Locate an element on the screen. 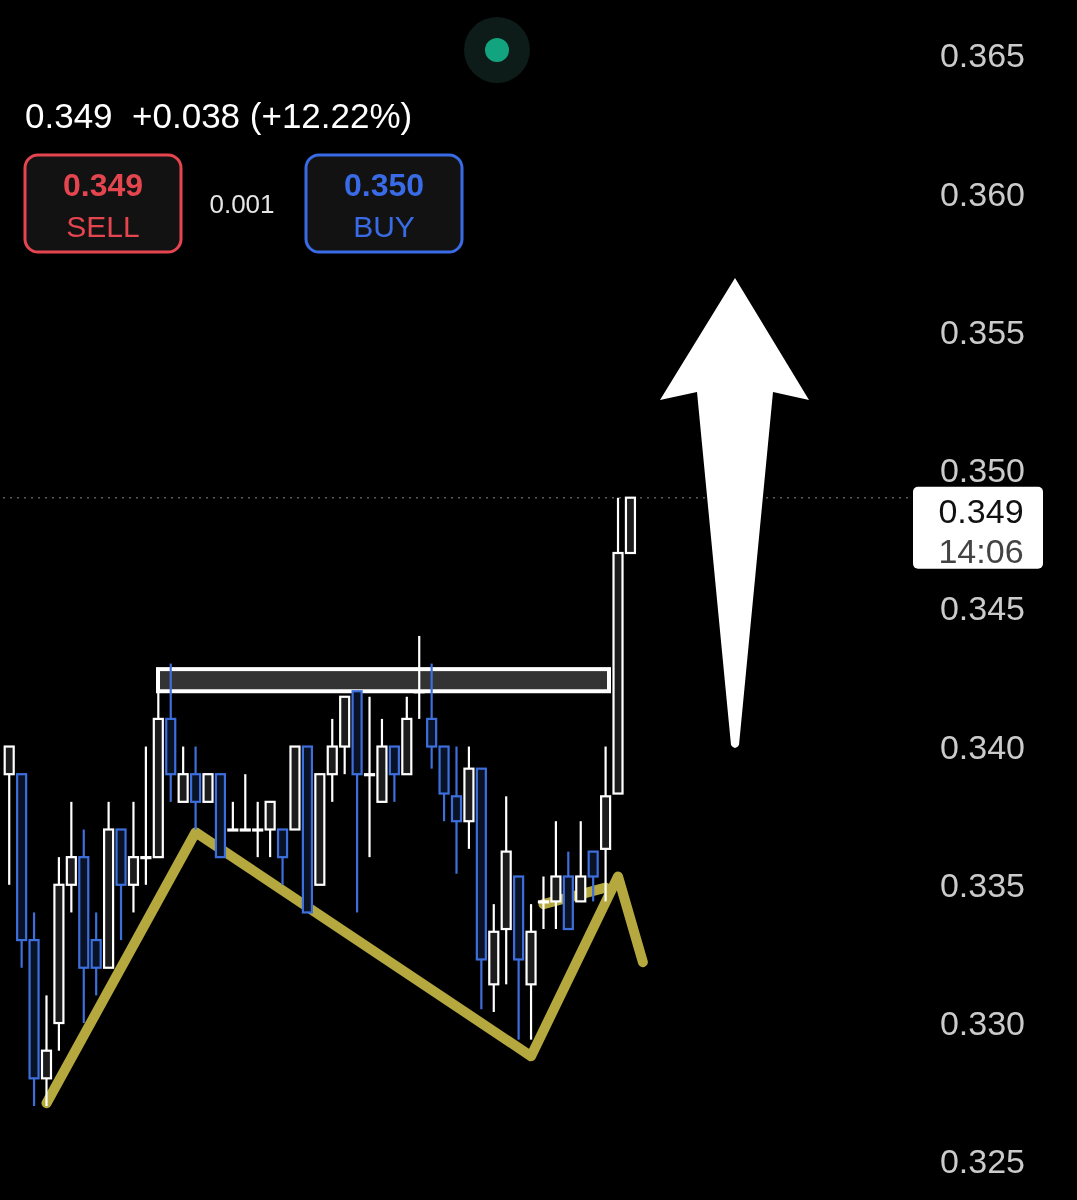 This screenshot has height=1200, width=1077. y-tick-label: 0.325 is located at coordinates (982, 1161).